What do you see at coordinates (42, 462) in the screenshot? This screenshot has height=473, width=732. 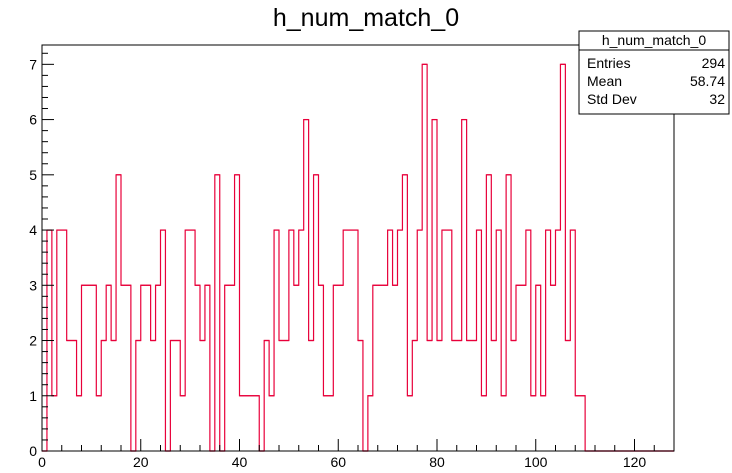 I see `x-tick-label: 0` at bounding box center [42, 462].